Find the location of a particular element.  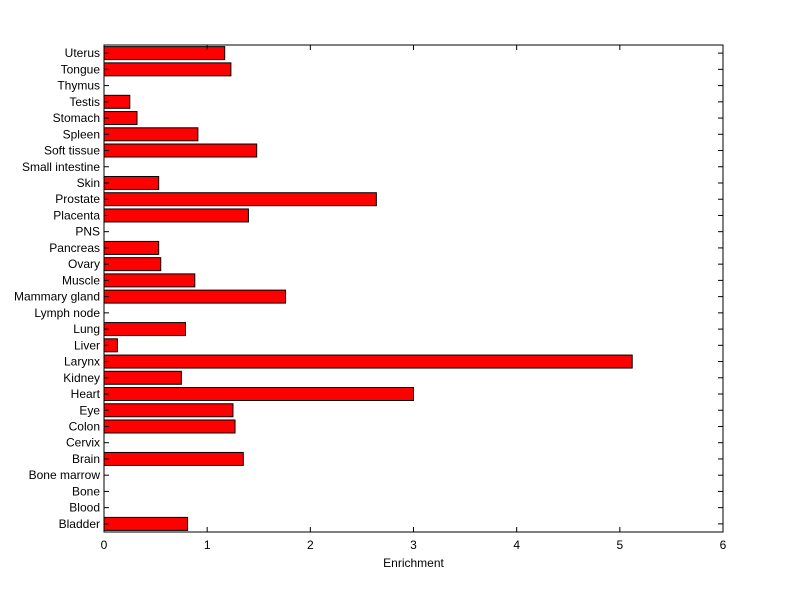

bar-spleen is located at coordinates (151, 134).